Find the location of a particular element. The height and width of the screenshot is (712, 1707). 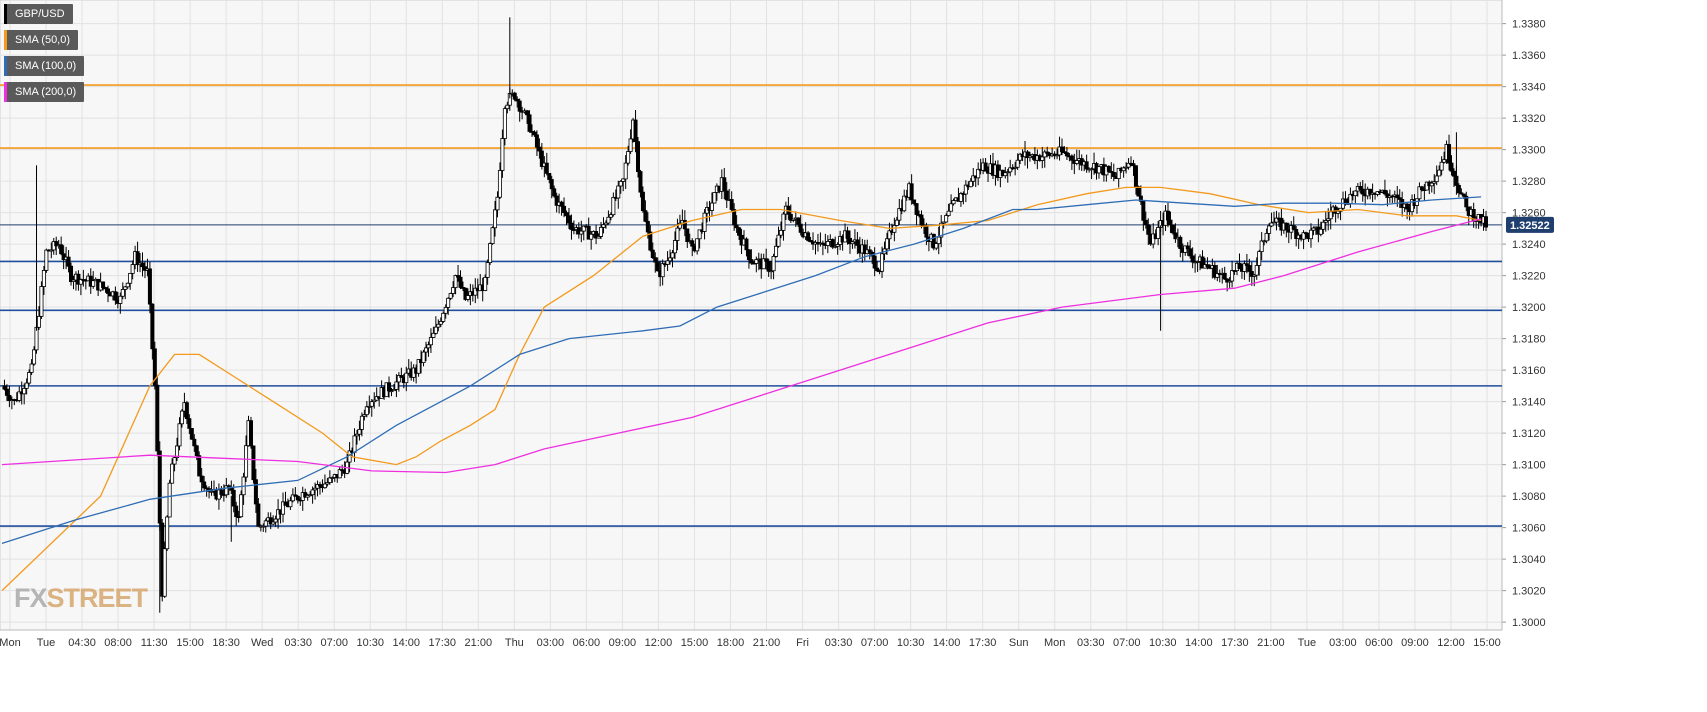

legend-sma50: SMA (50,0) is located at coordinates (41, 40).